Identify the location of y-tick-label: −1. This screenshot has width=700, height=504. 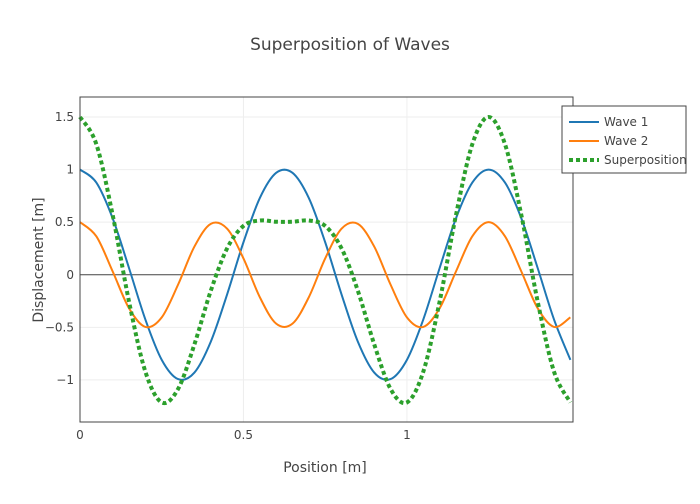
(65, 380).